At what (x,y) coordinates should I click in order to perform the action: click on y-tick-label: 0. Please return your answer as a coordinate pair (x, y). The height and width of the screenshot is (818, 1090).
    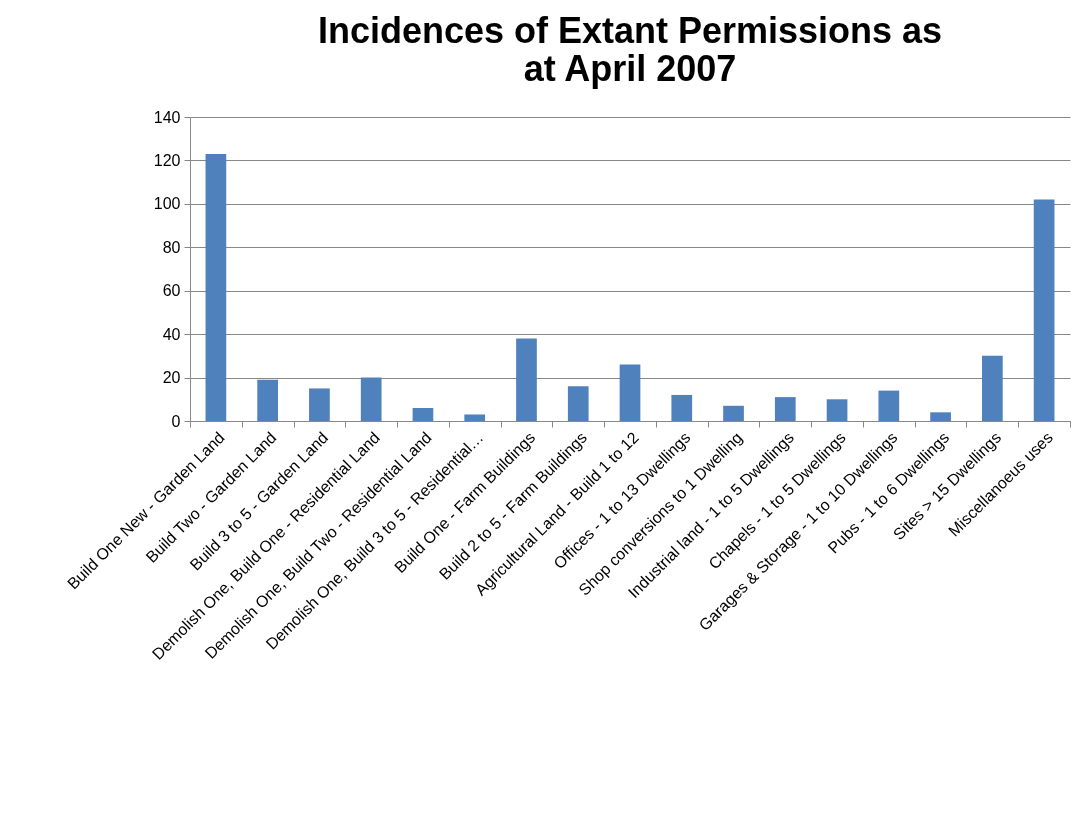
    Looking at the image, I should click on (176, 421).